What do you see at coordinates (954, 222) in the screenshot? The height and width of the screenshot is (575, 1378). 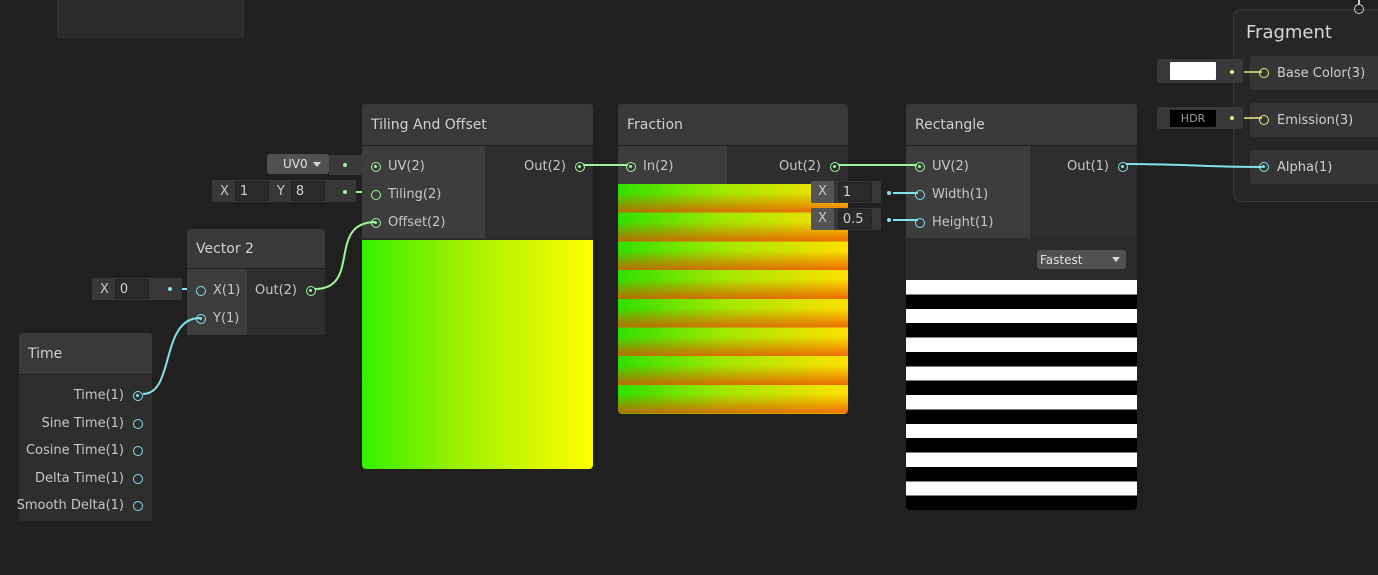 I see `port-height: Height(1)` at bounding box center [954, 222].